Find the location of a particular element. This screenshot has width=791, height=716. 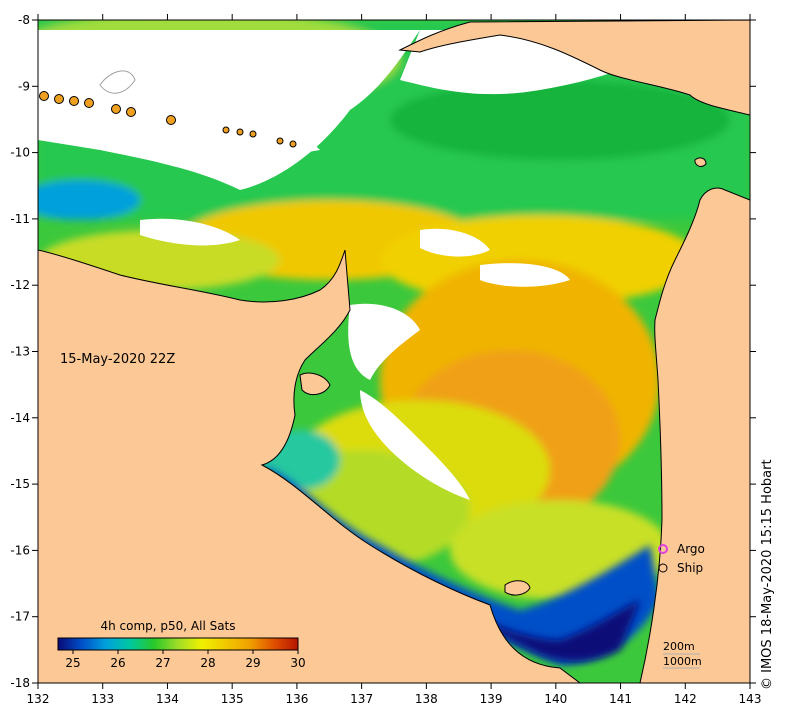

ship-marker-icon is located at coordinates (663, 568).